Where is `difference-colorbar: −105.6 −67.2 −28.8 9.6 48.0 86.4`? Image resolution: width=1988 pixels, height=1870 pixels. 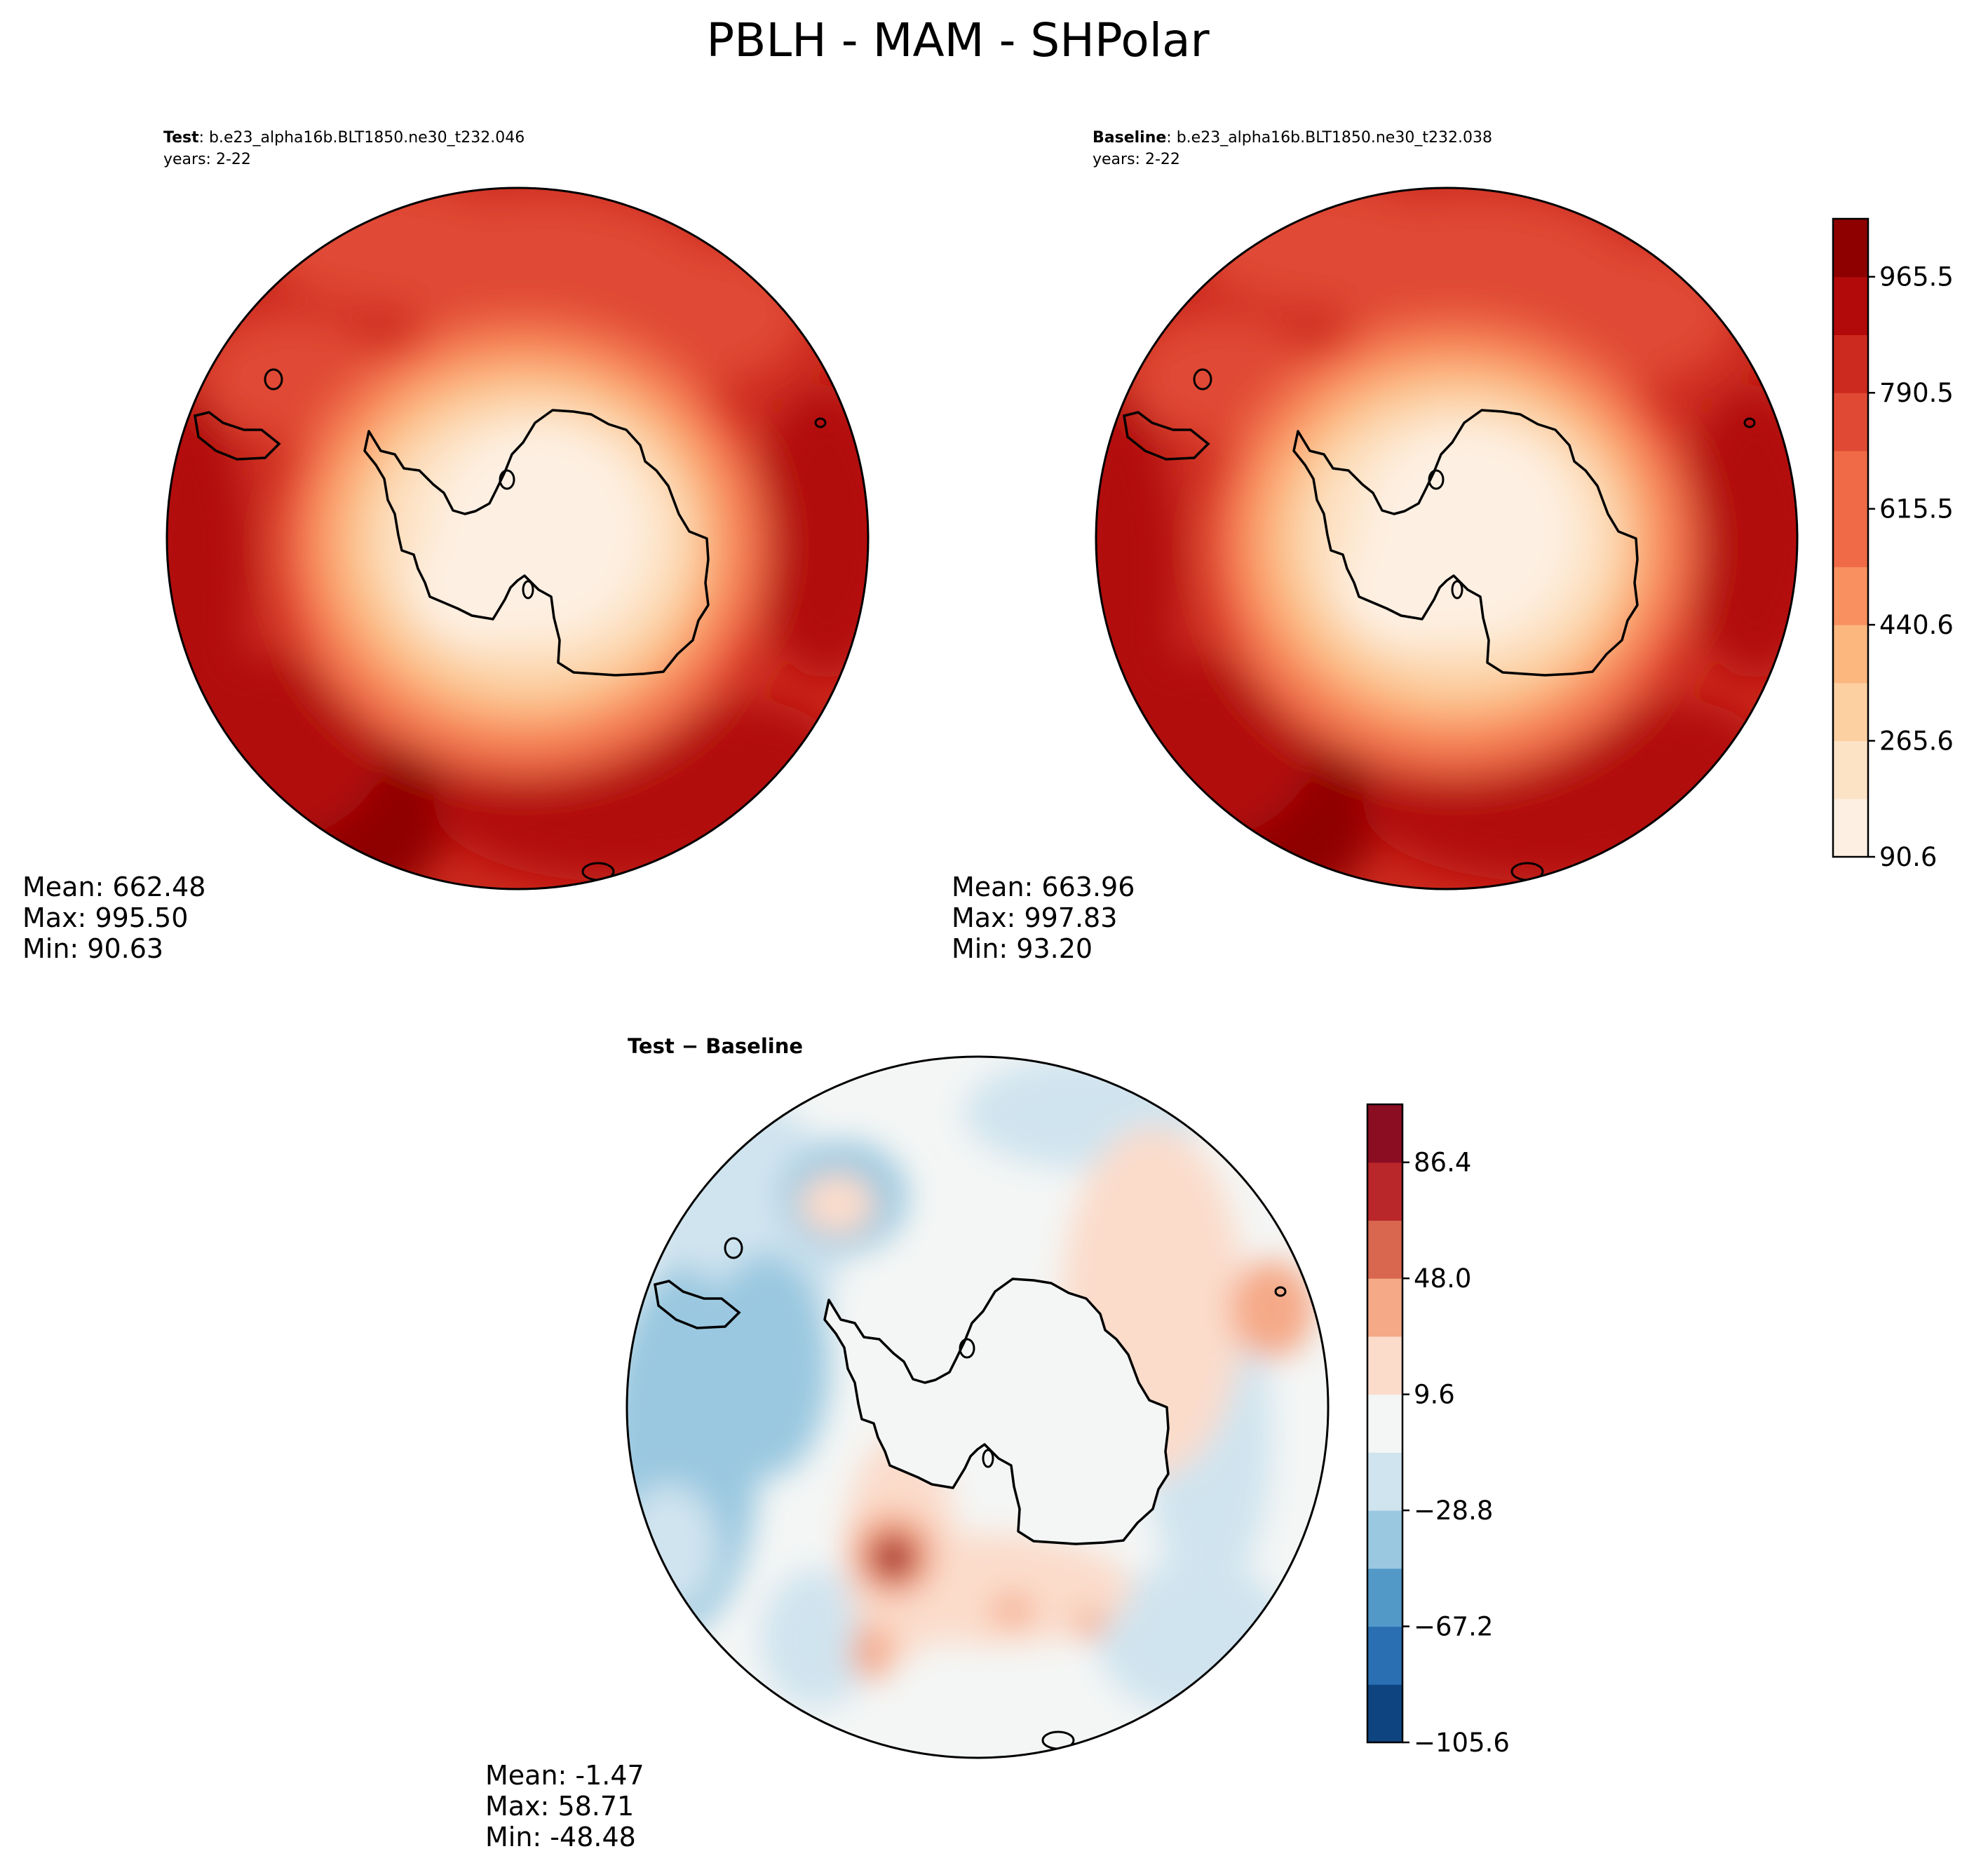
difference-colorbar: −105.6 −67.2 −28.8 9.6 48.0 86.4 is located at coordinates (1438, 1430).